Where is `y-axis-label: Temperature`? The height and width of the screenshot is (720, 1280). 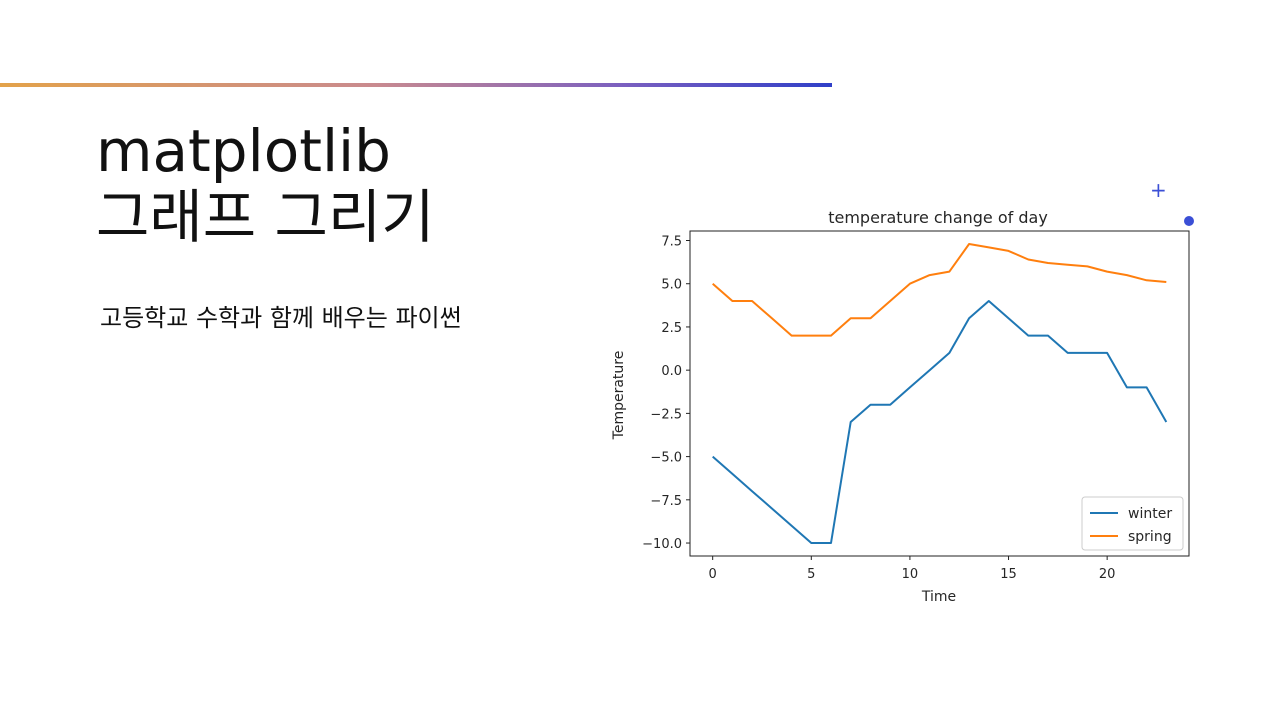
y-axis-label: Temperature is located at coordinates (619, 396).